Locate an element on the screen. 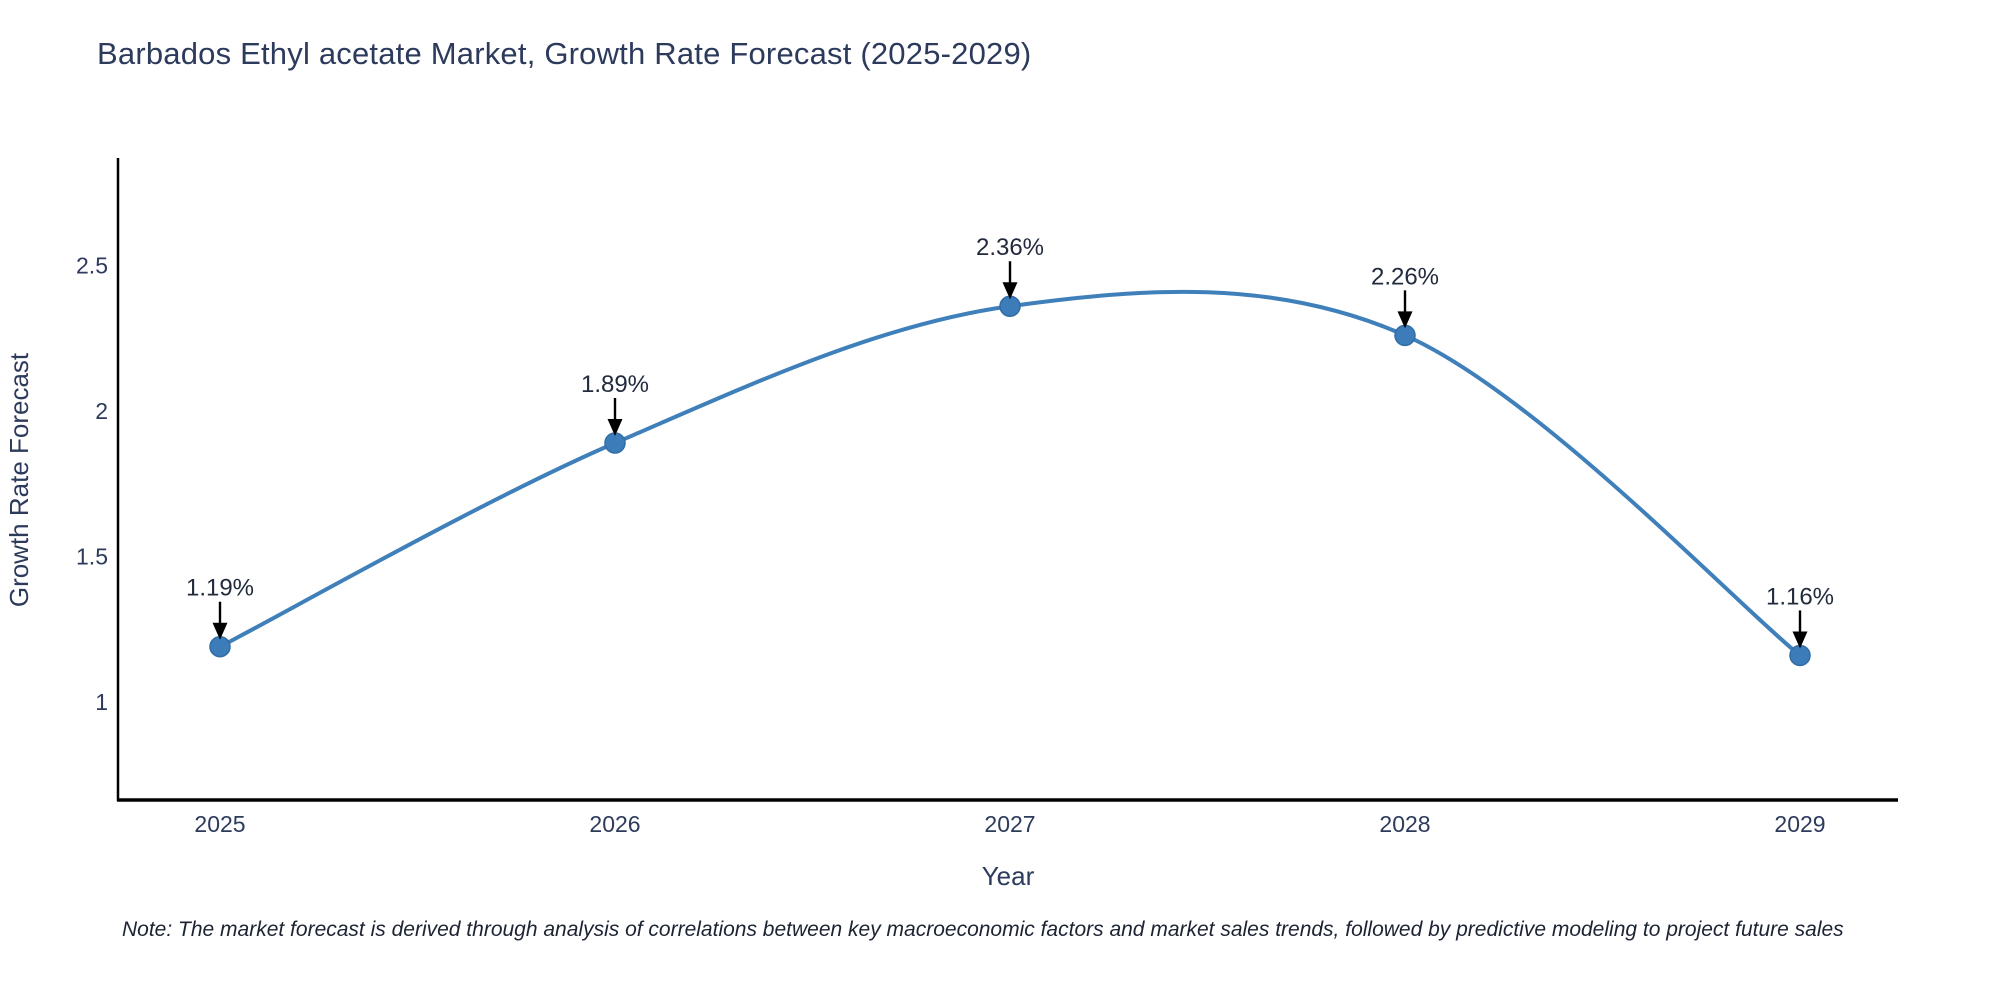 The height and width of the screenshot is (1000, 2000). y-tick-label: 2 is located at coordinates (101, 411).